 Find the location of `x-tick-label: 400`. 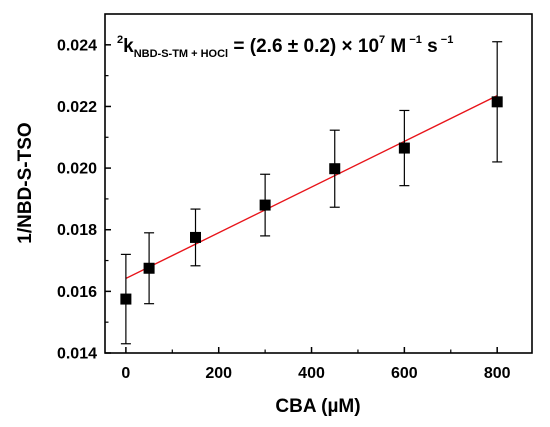

x-tick-label: 400 is located at coordinates (311, 373).